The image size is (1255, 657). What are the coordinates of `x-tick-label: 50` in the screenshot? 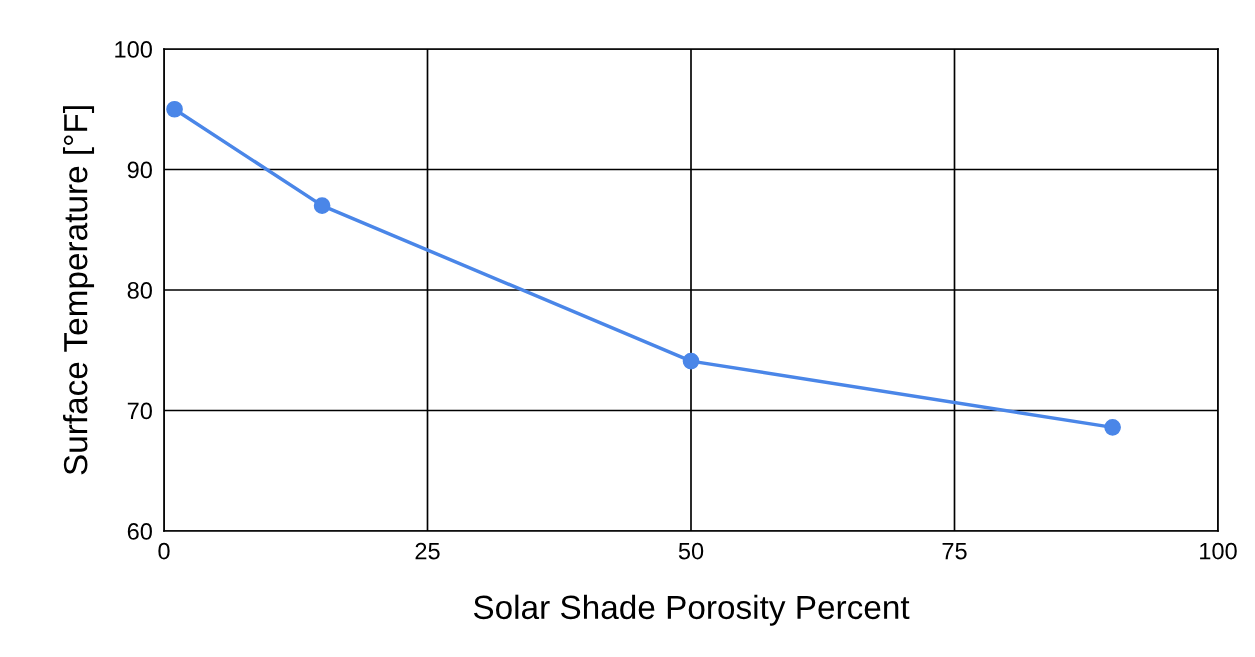 It's located at (691, 551).